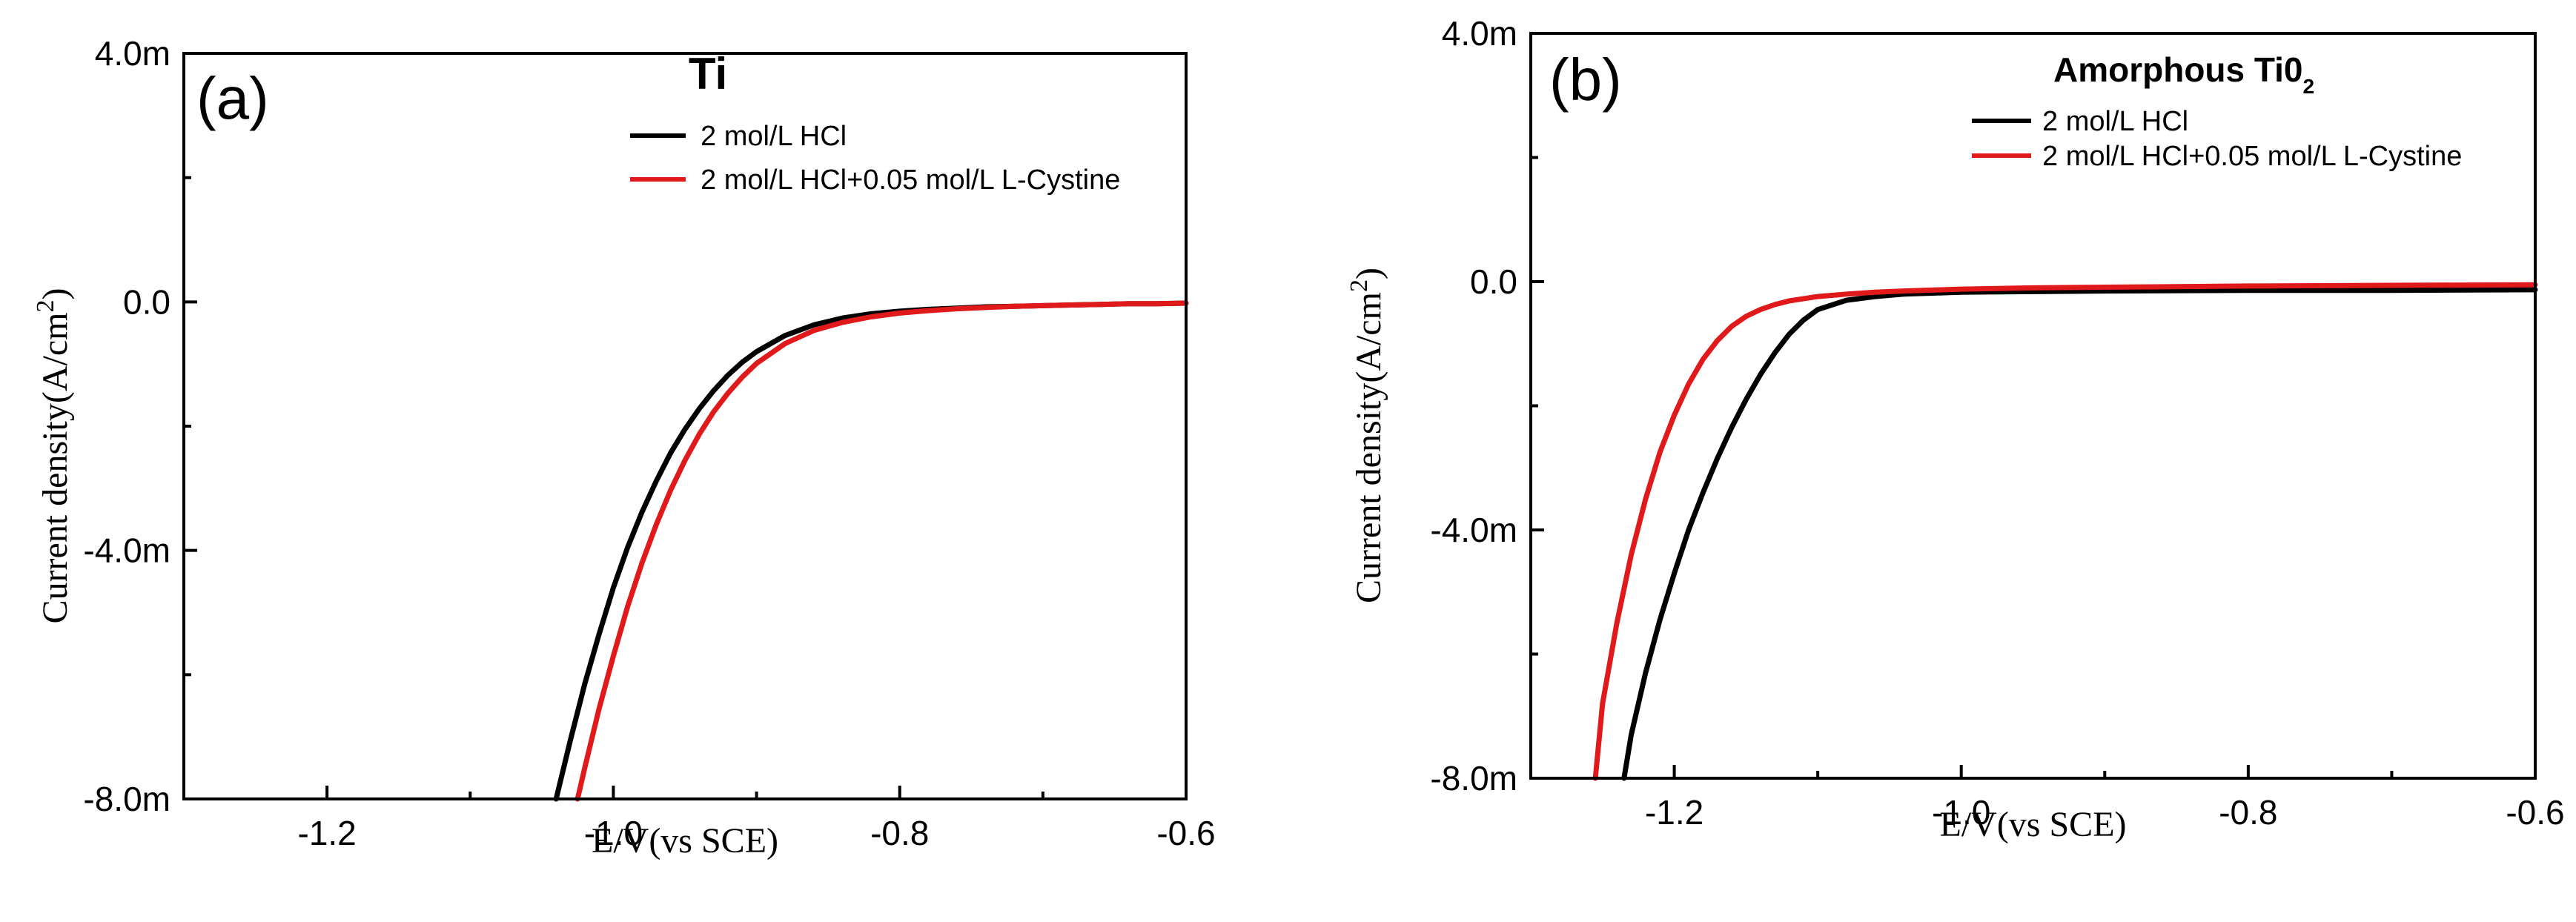 The image size is (2576, 922). What do you see at coordinates (1185, 833) in the screenshot?
I see `x-tick-label-a: -0.6` at bounding box center [1185, 833].